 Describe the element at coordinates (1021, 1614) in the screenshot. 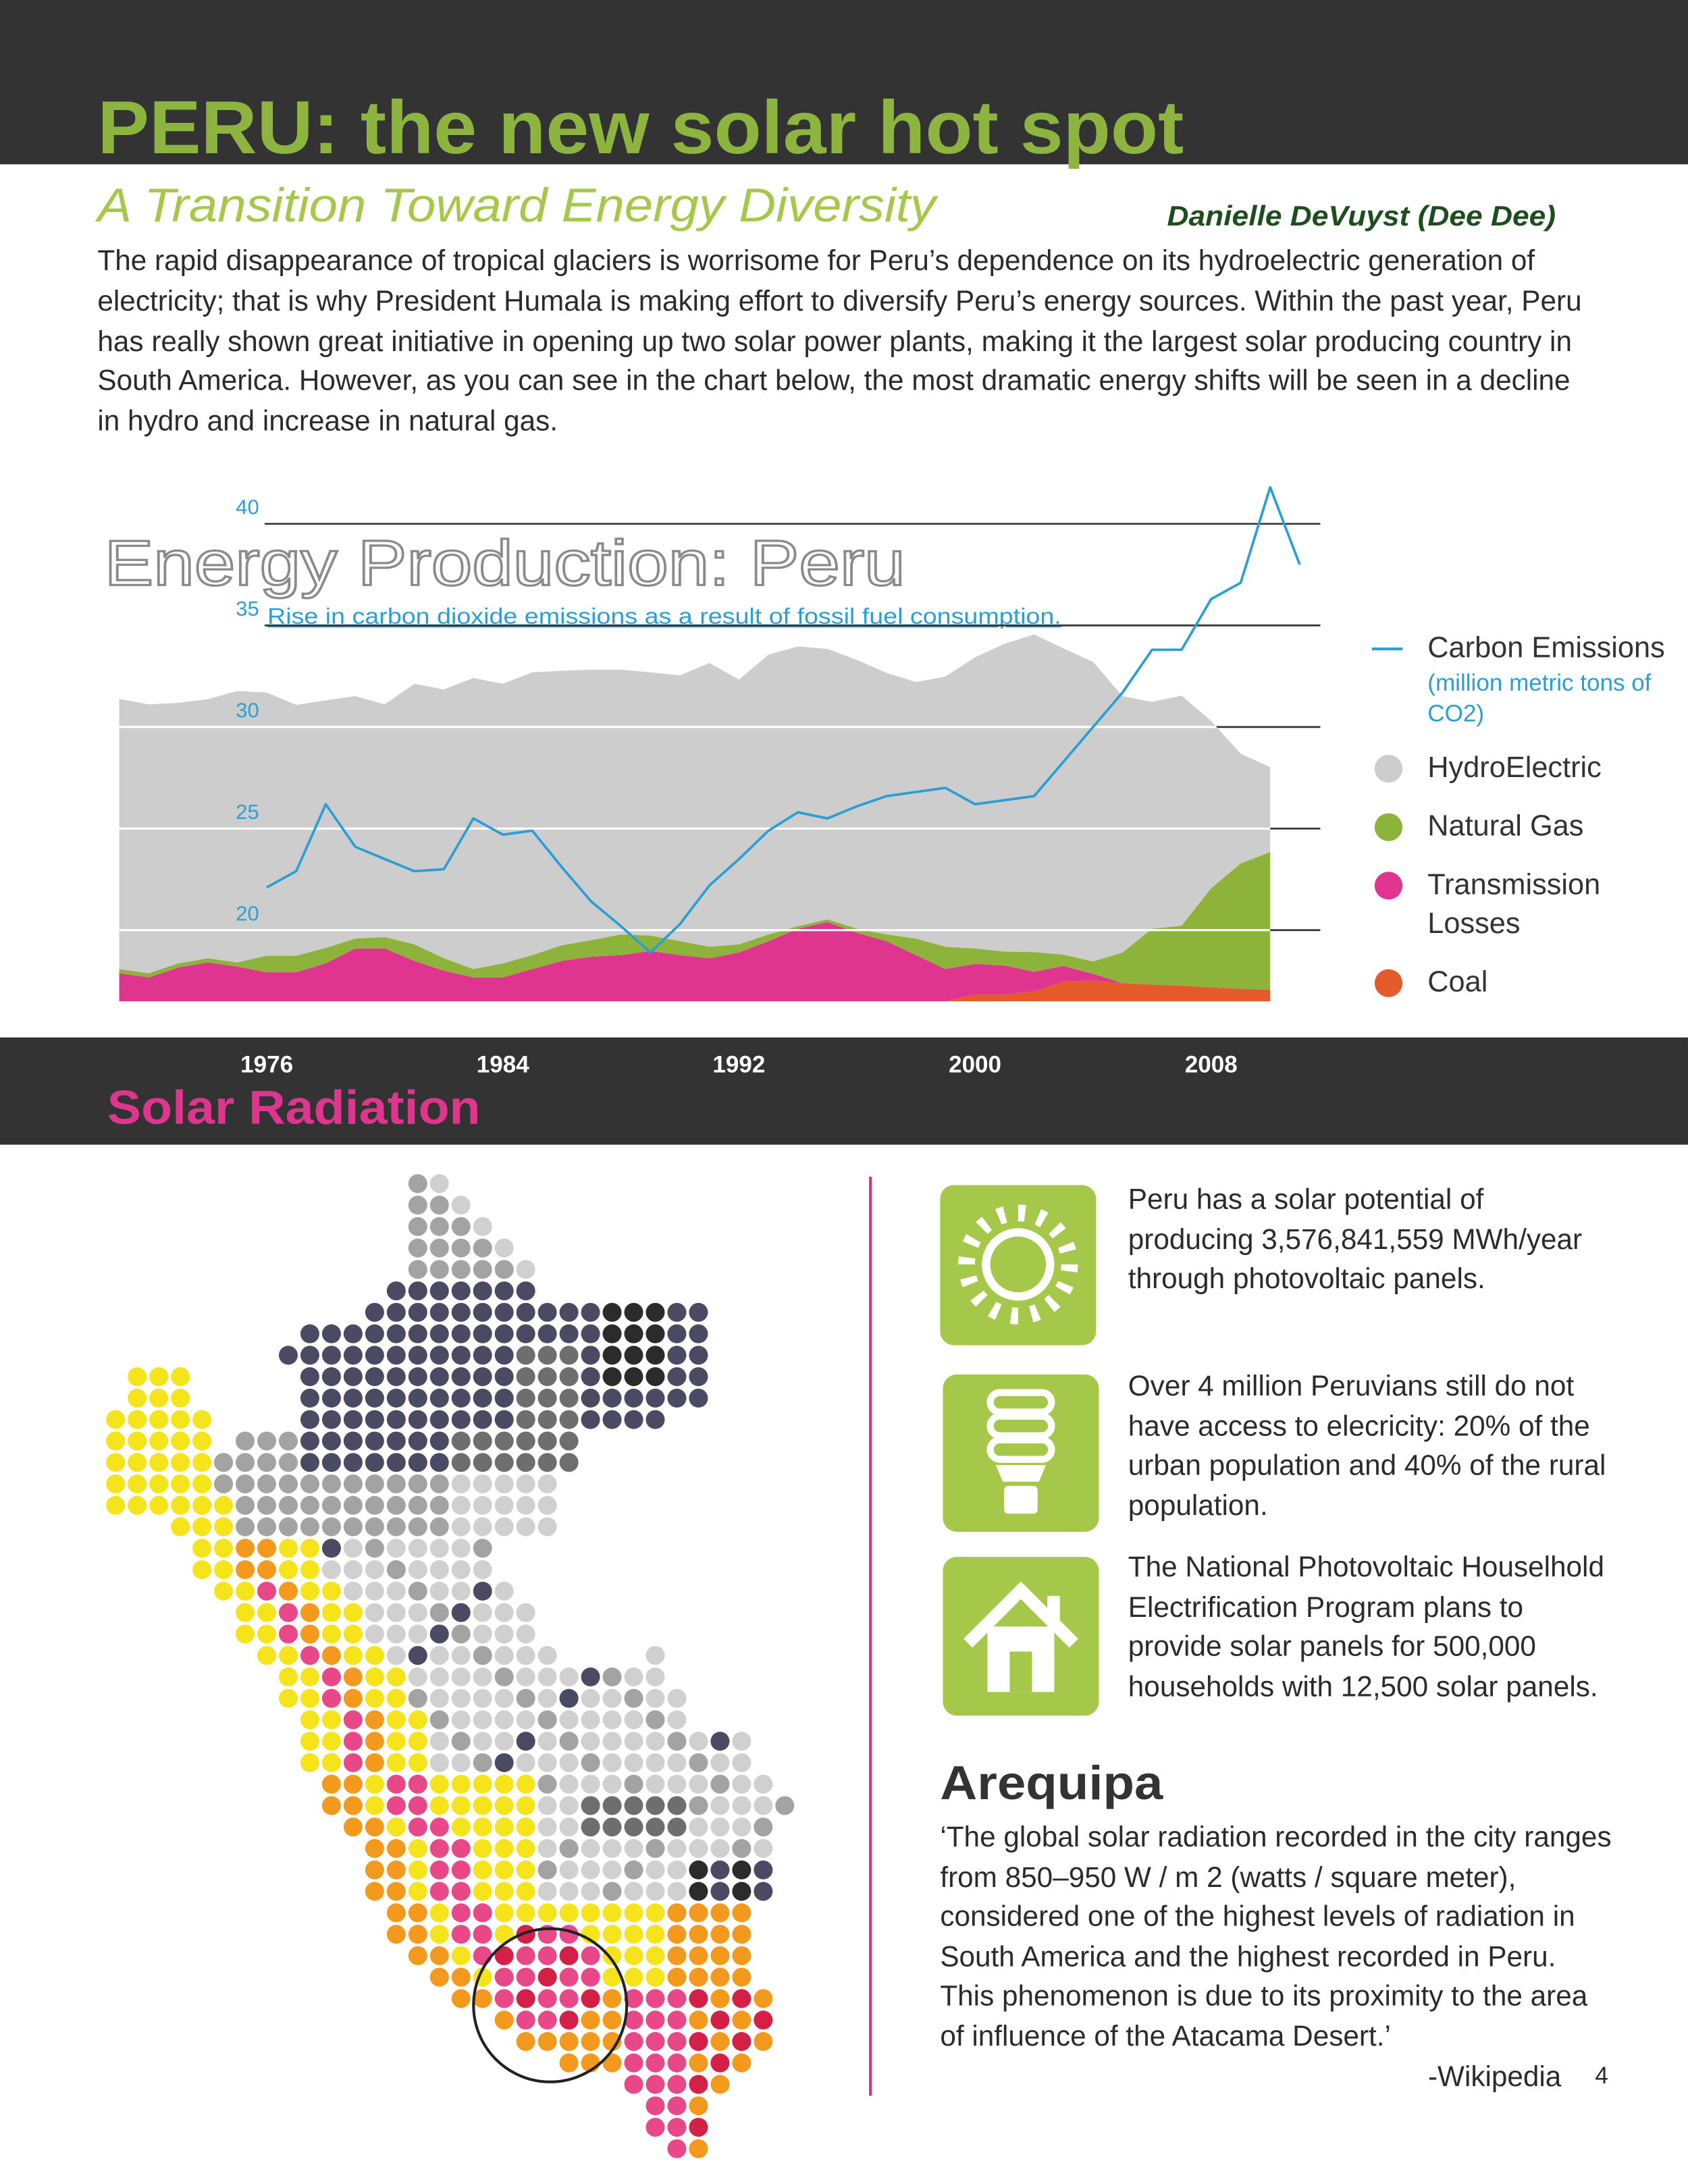

I see `house-roof` at that location.